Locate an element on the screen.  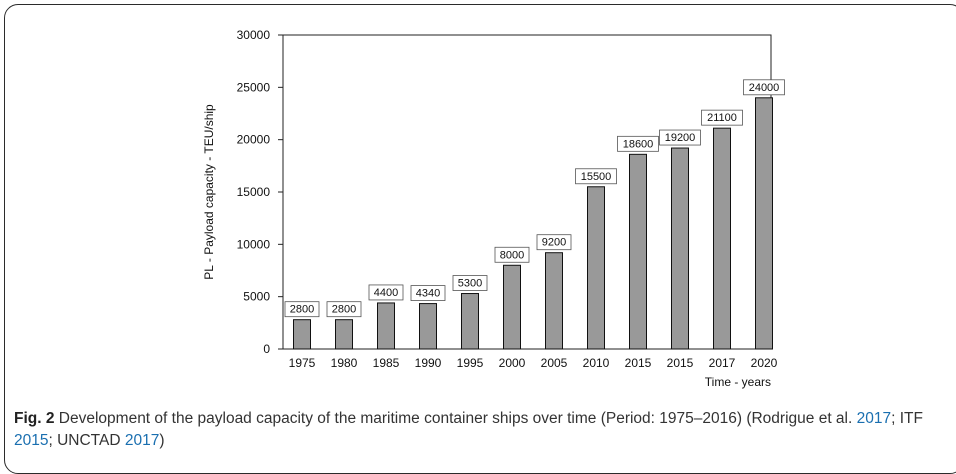
y-axis-label: PL - Payload capacity - TEU/ship is located at coordinates (209, 192).